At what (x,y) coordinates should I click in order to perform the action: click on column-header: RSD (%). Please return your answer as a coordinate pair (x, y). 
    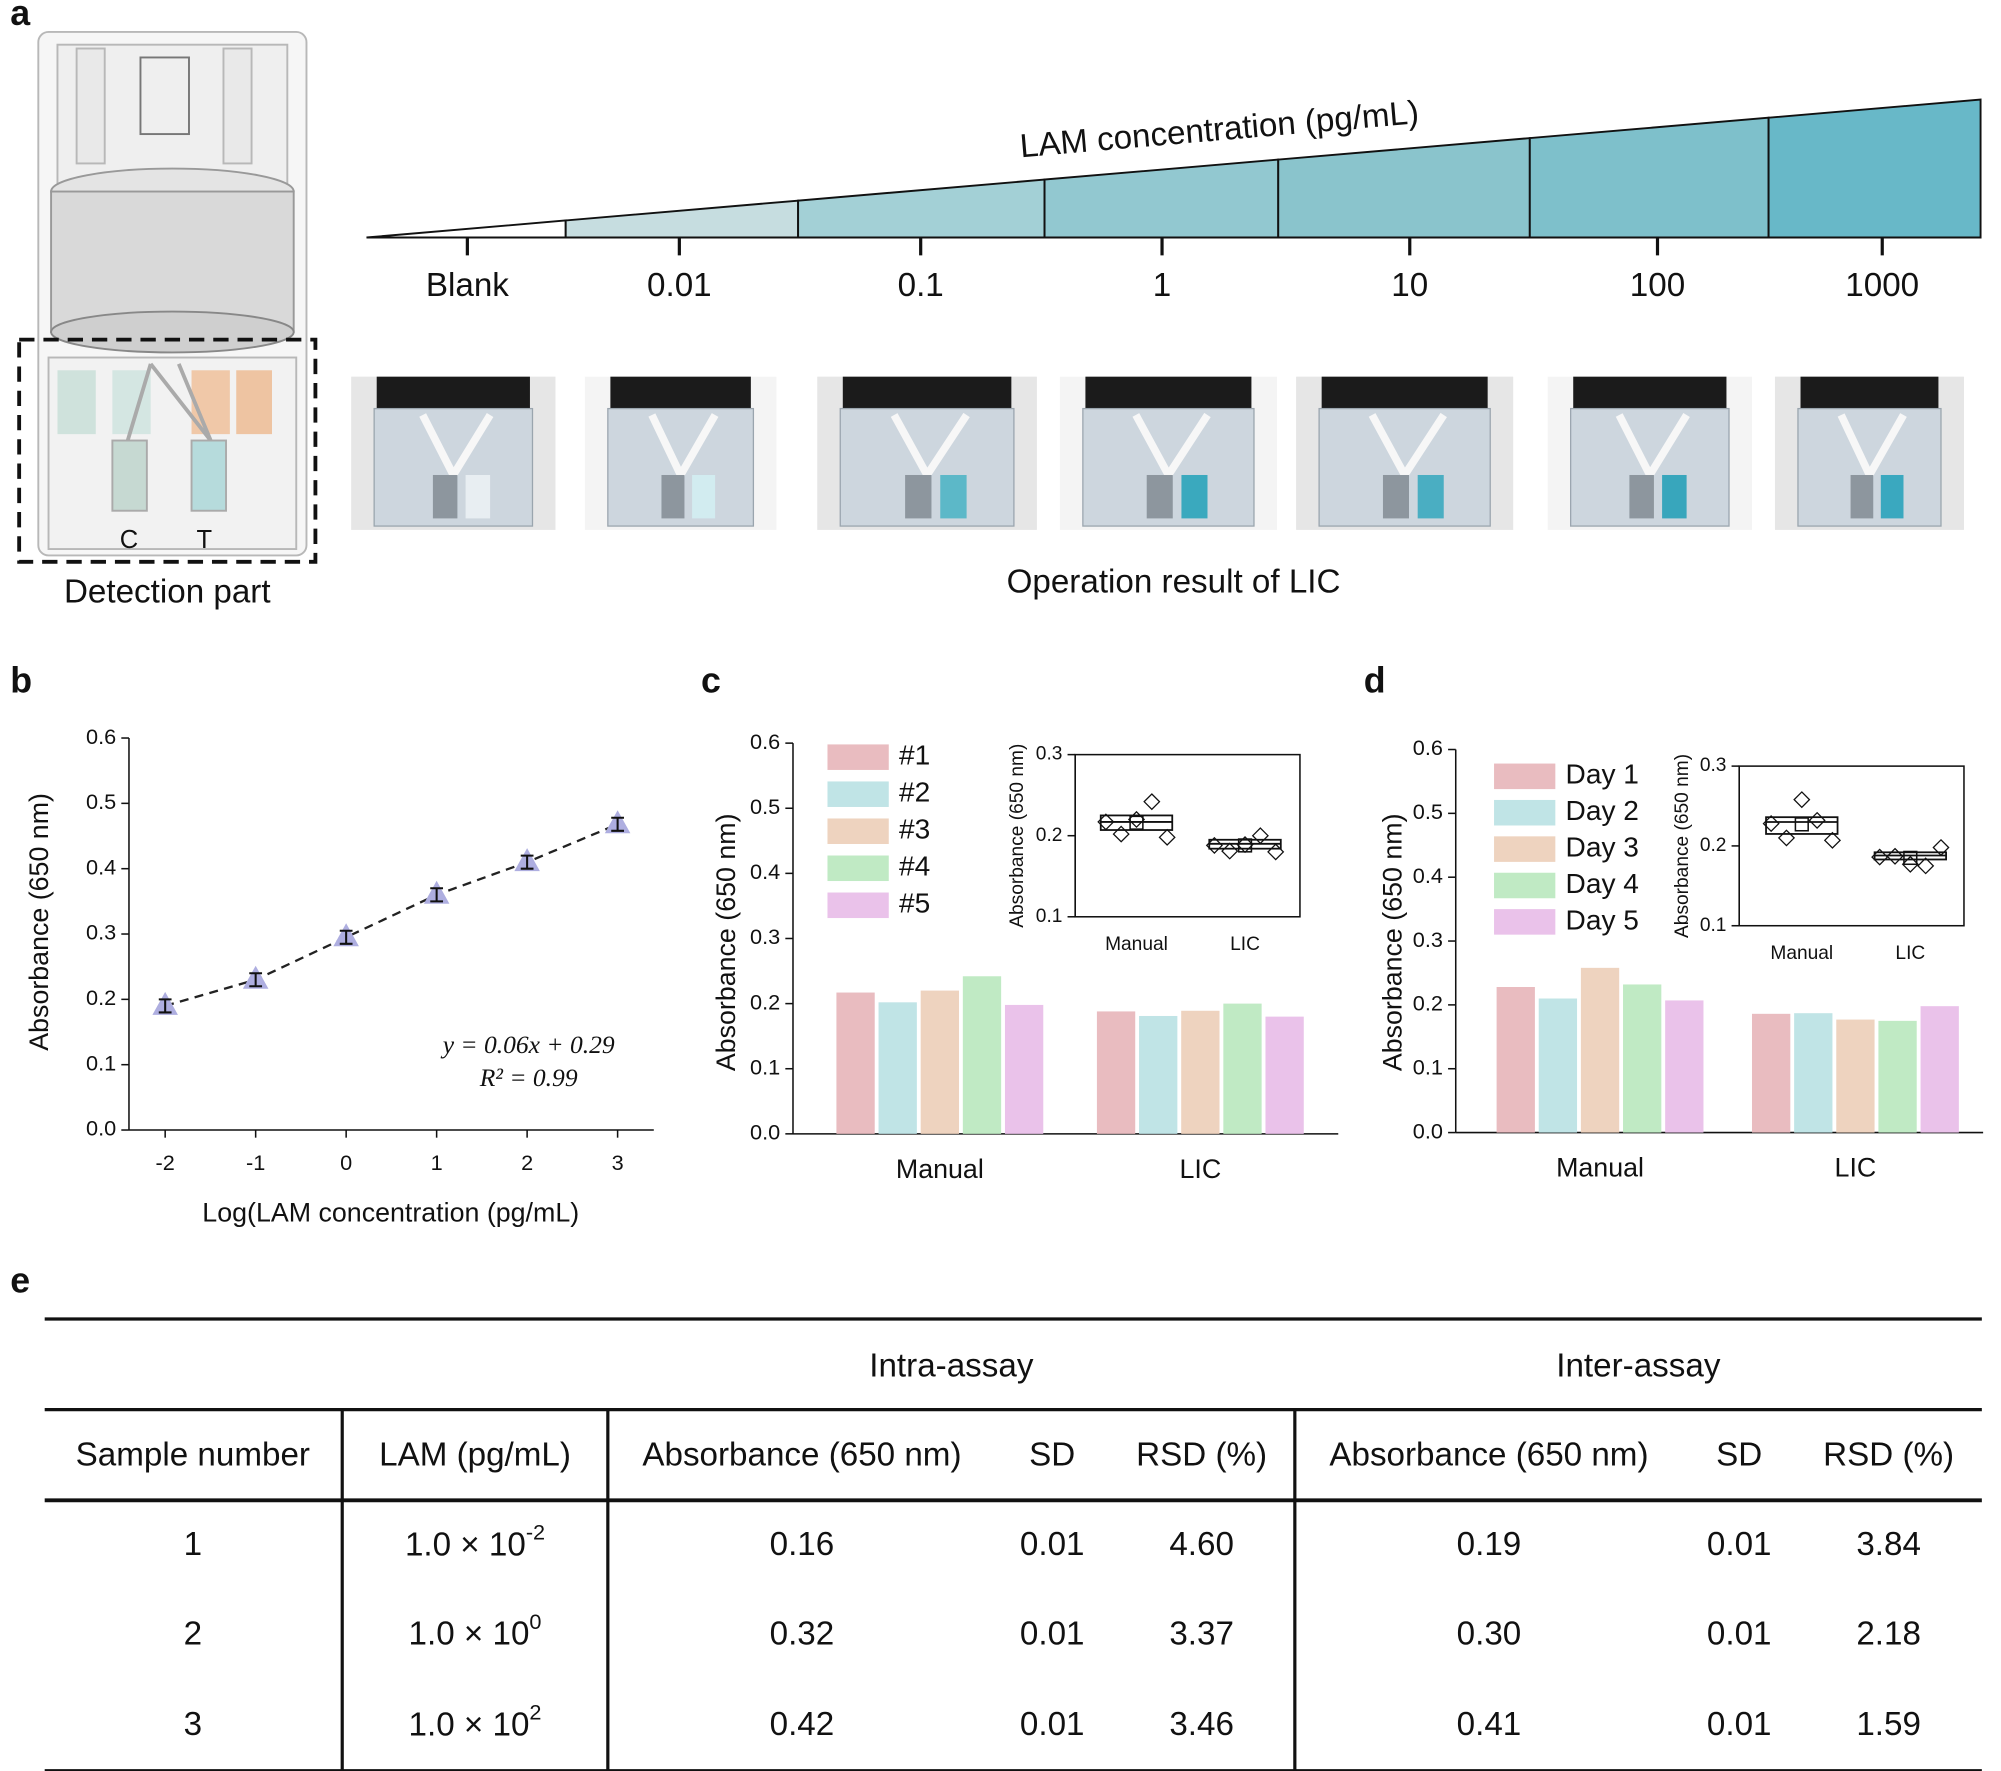
    Looking at the image, I should click on (1201, 1455).